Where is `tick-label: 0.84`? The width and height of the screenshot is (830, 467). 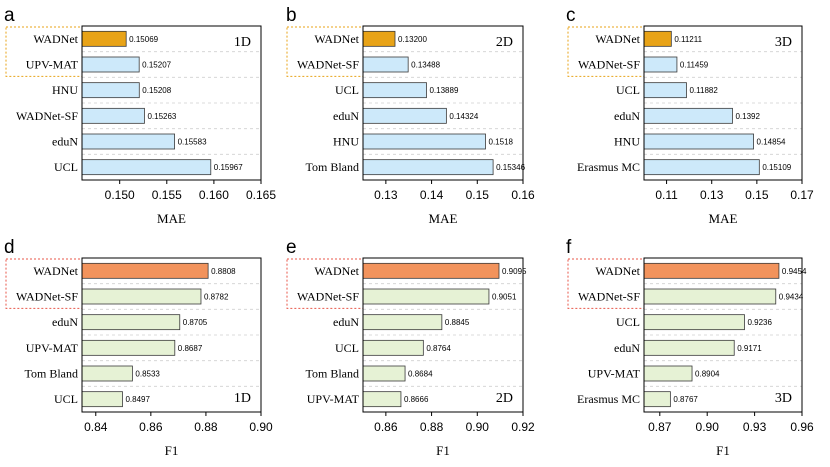 tick-label: 0.84 is located at coordinates (96, 427).